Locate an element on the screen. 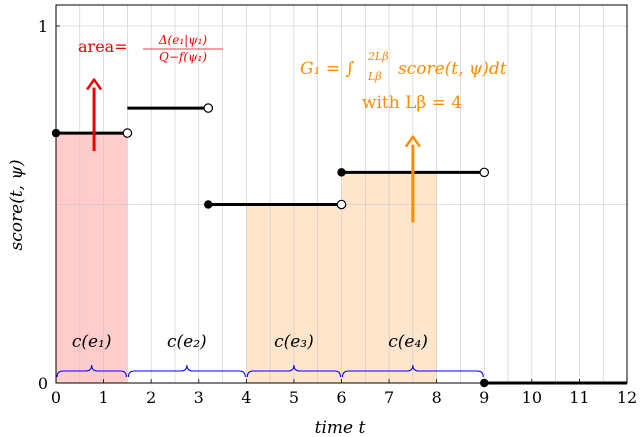  x-tick-label: 3 is located at coordinates (199, 397).